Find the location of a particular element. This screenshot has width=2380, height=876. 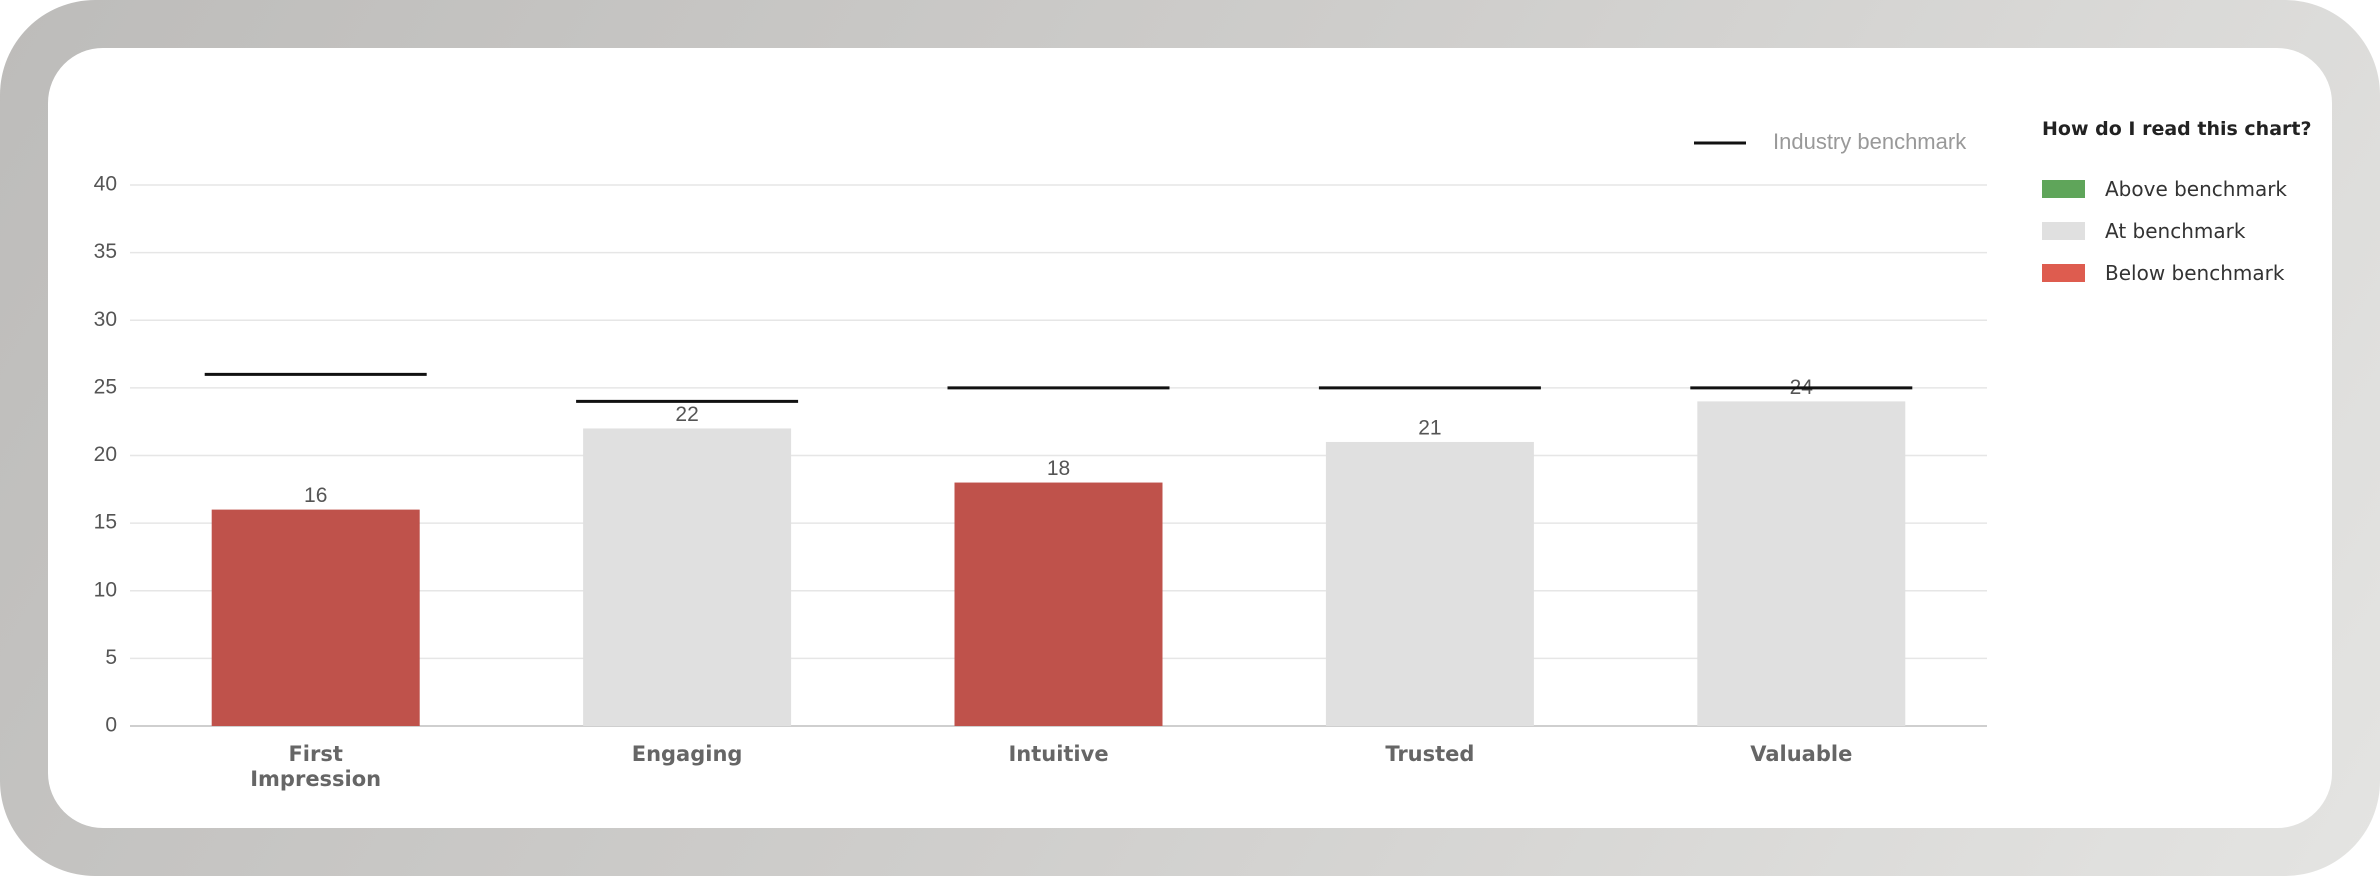

key-item: At benchmark is located at coordinates (2177, 231).